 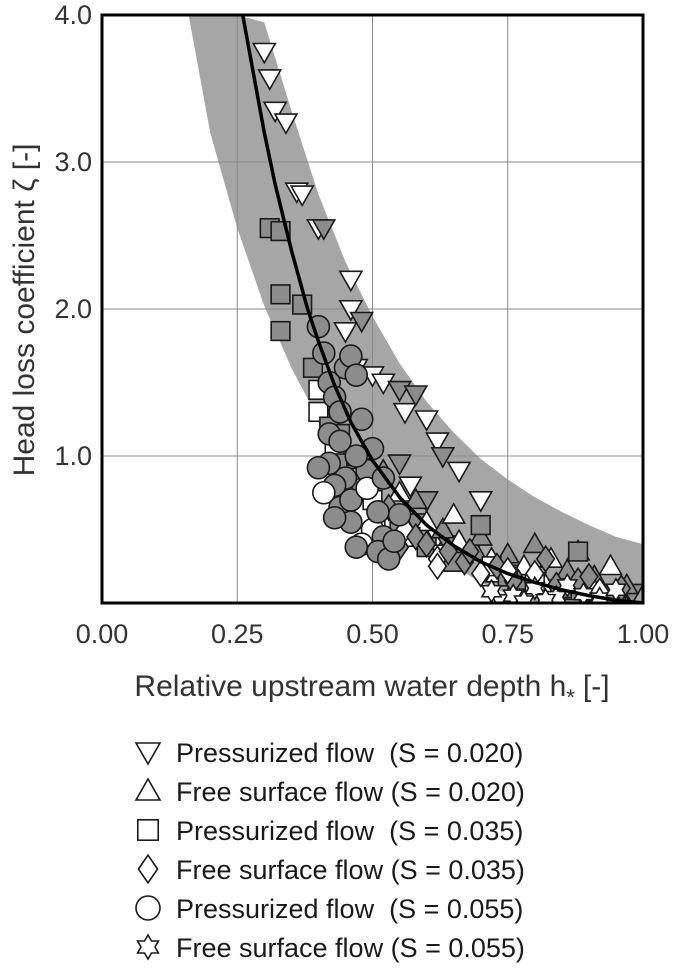 What do you see at coordinates (73, 309) in the screenshot?
I see `y-tick-label: 2.0` at bounding box center [73, 309].